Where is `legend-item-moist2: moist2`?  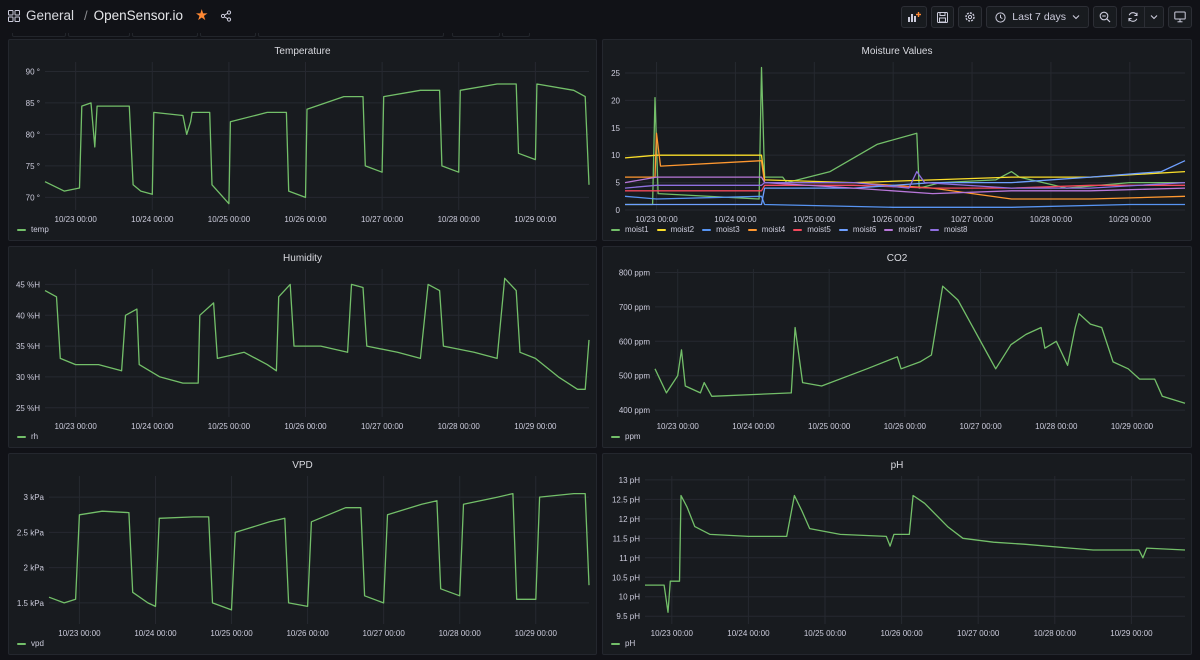
legend-item-moist2: moist2 is located at coordinates (675, 229).